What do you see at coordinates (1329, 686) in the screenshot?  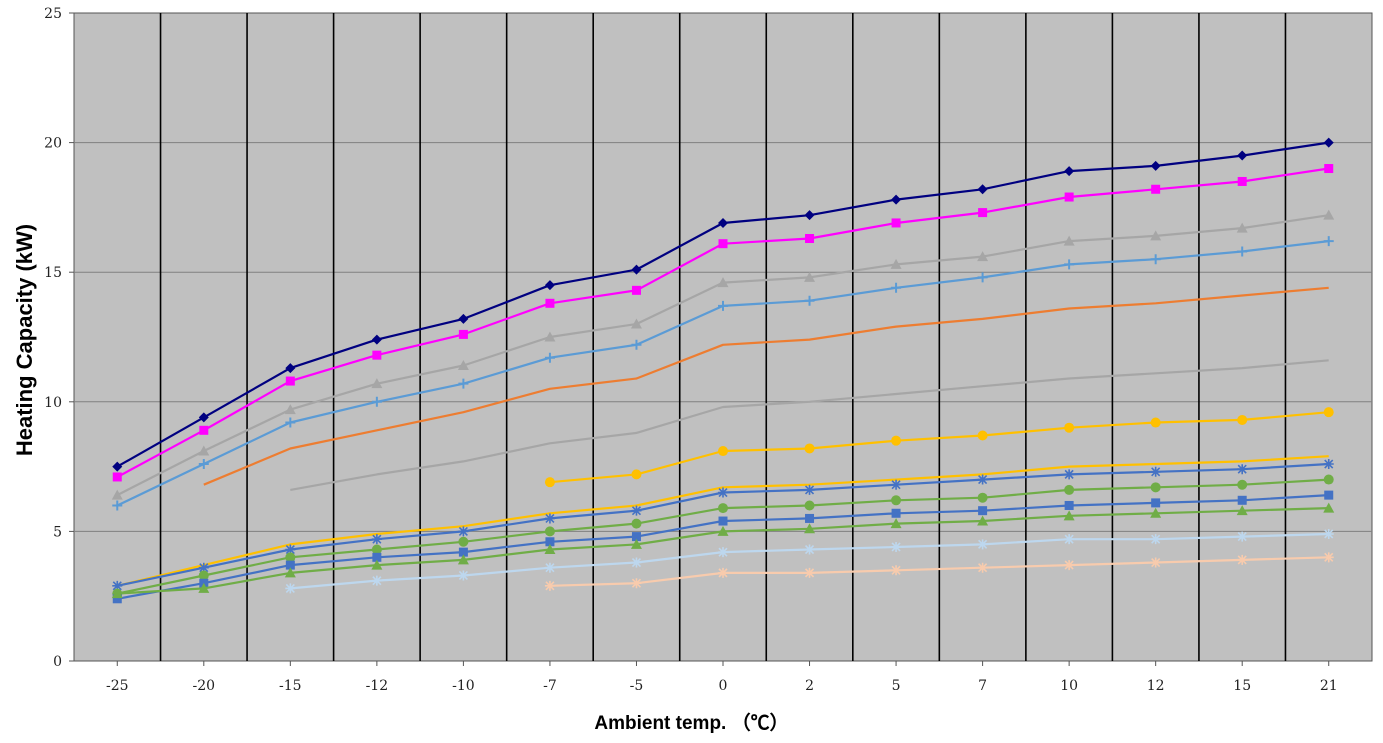 I see `x-tick-label: 21` at bounding box center [1329, 686].